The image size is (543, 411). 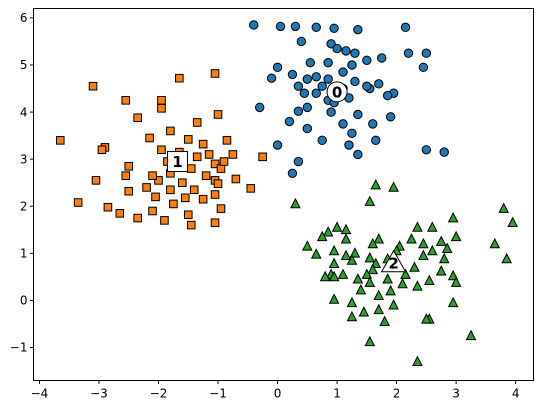 What do you see at coordinates (393, 261) in the screenshot?
I see `cluster-label-2-background` at bounding box center [393, 261].